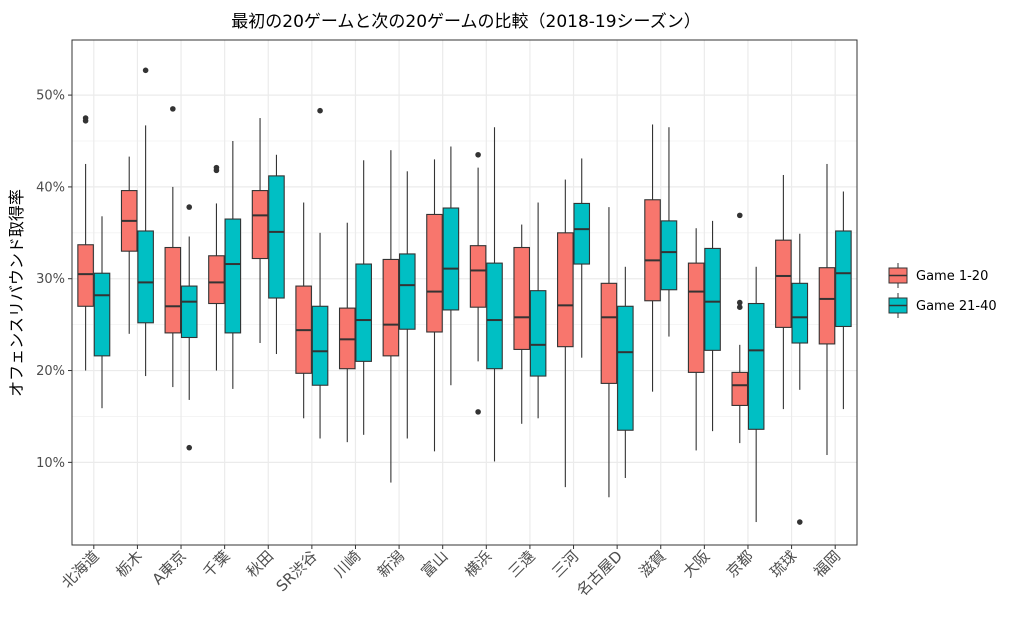 The width and height of the screenshot is (1024, 640). Describe the element at coordinates (952, 276) in the screenshot. I see `legend-label: Game 1-20` at that location.